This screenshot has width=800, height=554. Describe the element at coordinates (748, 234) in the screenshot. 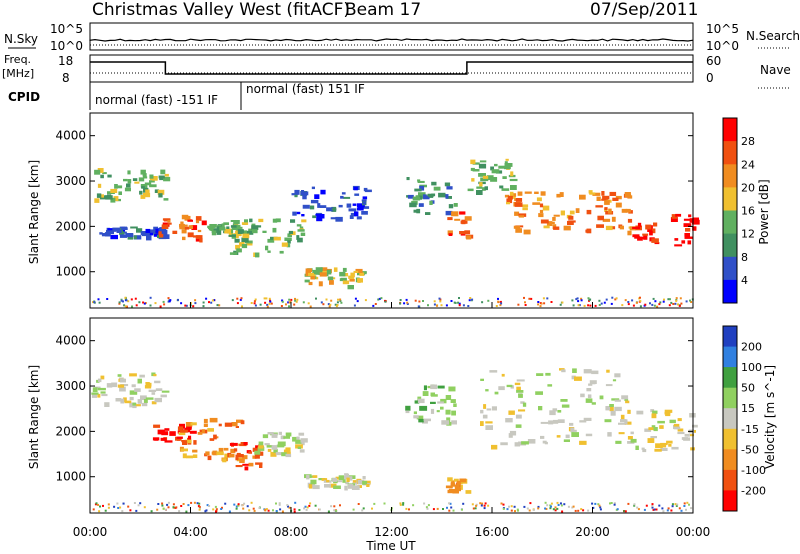

I see `colorbar-tick-label: 12` at that location.